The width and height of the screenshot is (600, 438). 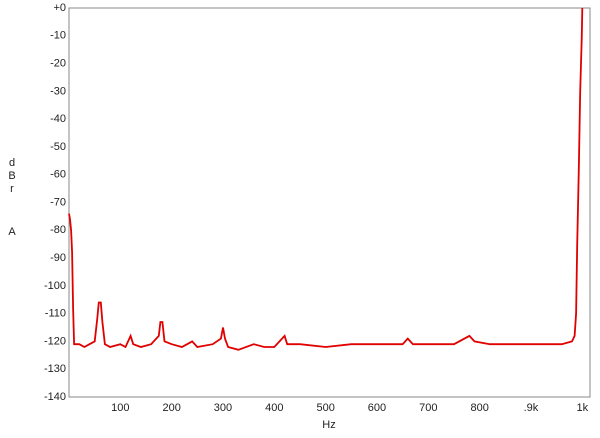 I want to click on x-tick-label: 700, so click(x=428, y=408).